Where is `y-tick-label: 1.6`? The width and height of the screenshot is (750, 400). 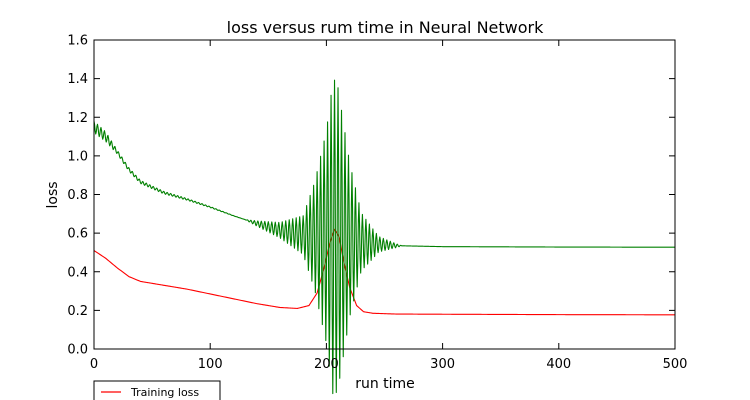
y-tick-label: 1.6 is located at coordinates (77, 41).